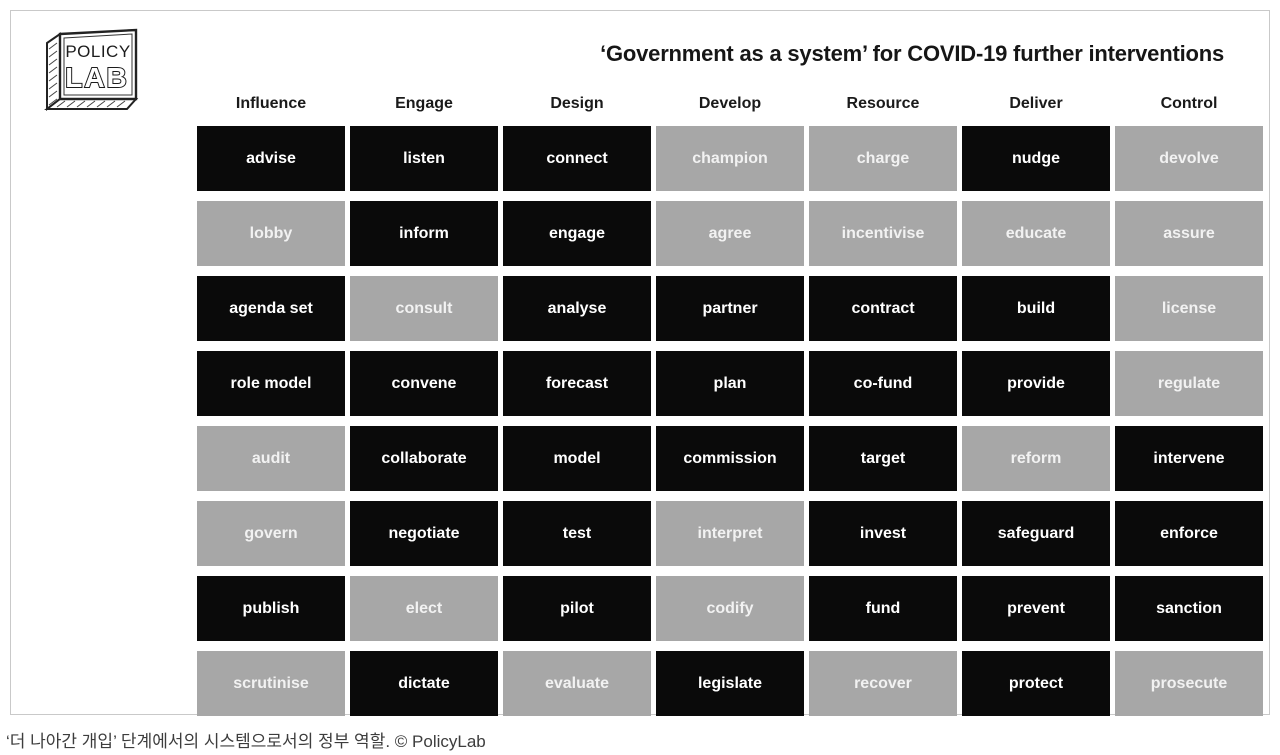 This screenshot has height=755, width=1280. I want to click on cell-regulate: regulate, so click(1189, 383).